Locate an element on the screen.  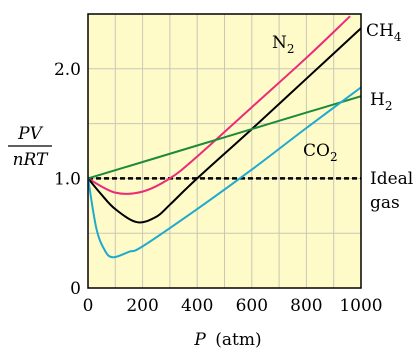
series-label-H2: H2 is located at coordinates (381, 101).